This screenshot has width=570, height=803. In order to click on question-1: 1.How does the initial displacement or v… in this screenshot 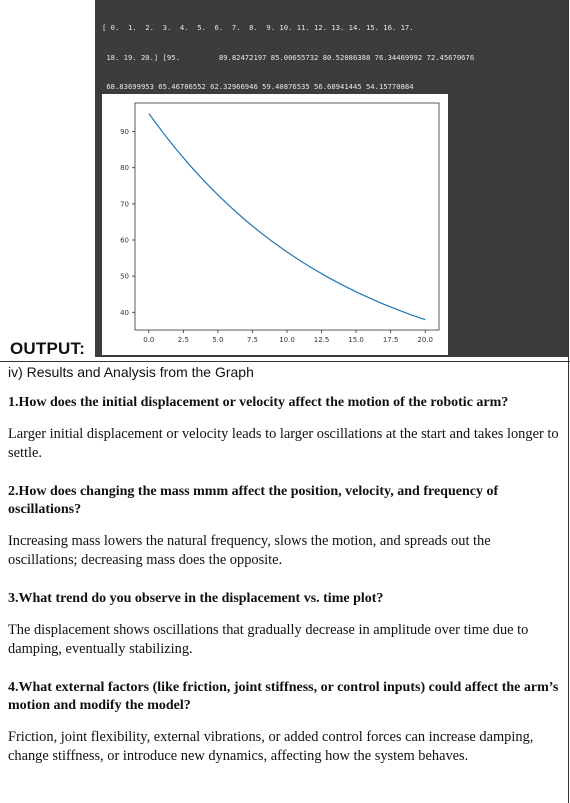, I will do `click(258, 402)`.